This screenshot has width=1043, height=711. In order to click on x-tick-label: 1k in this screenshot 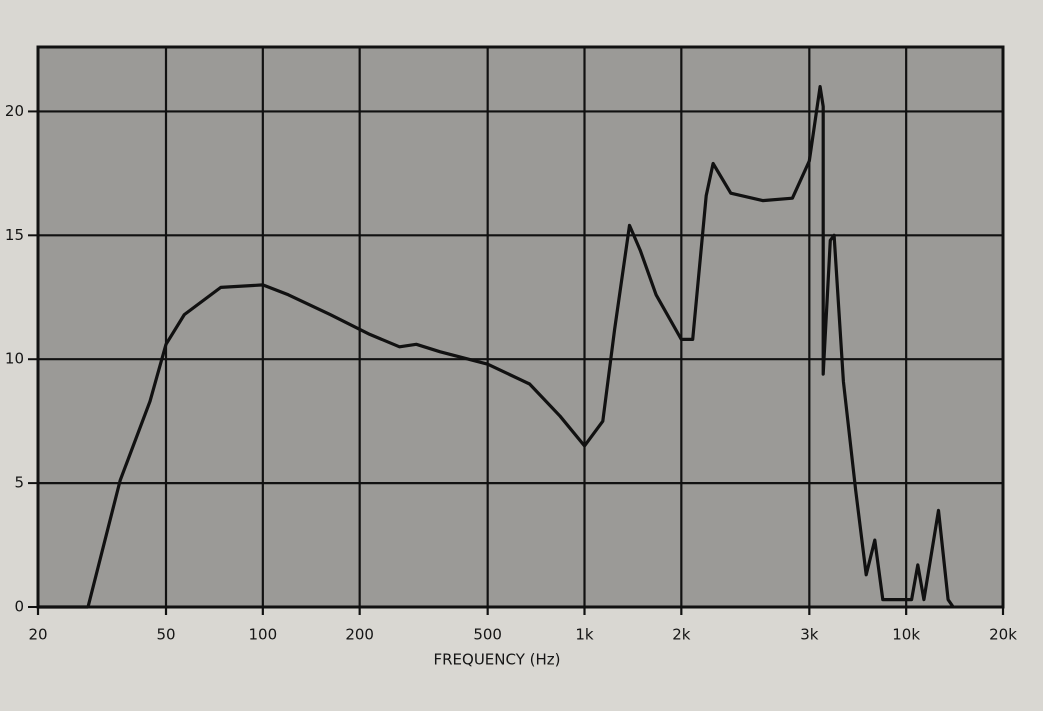, I will do `click(584, 635)`.